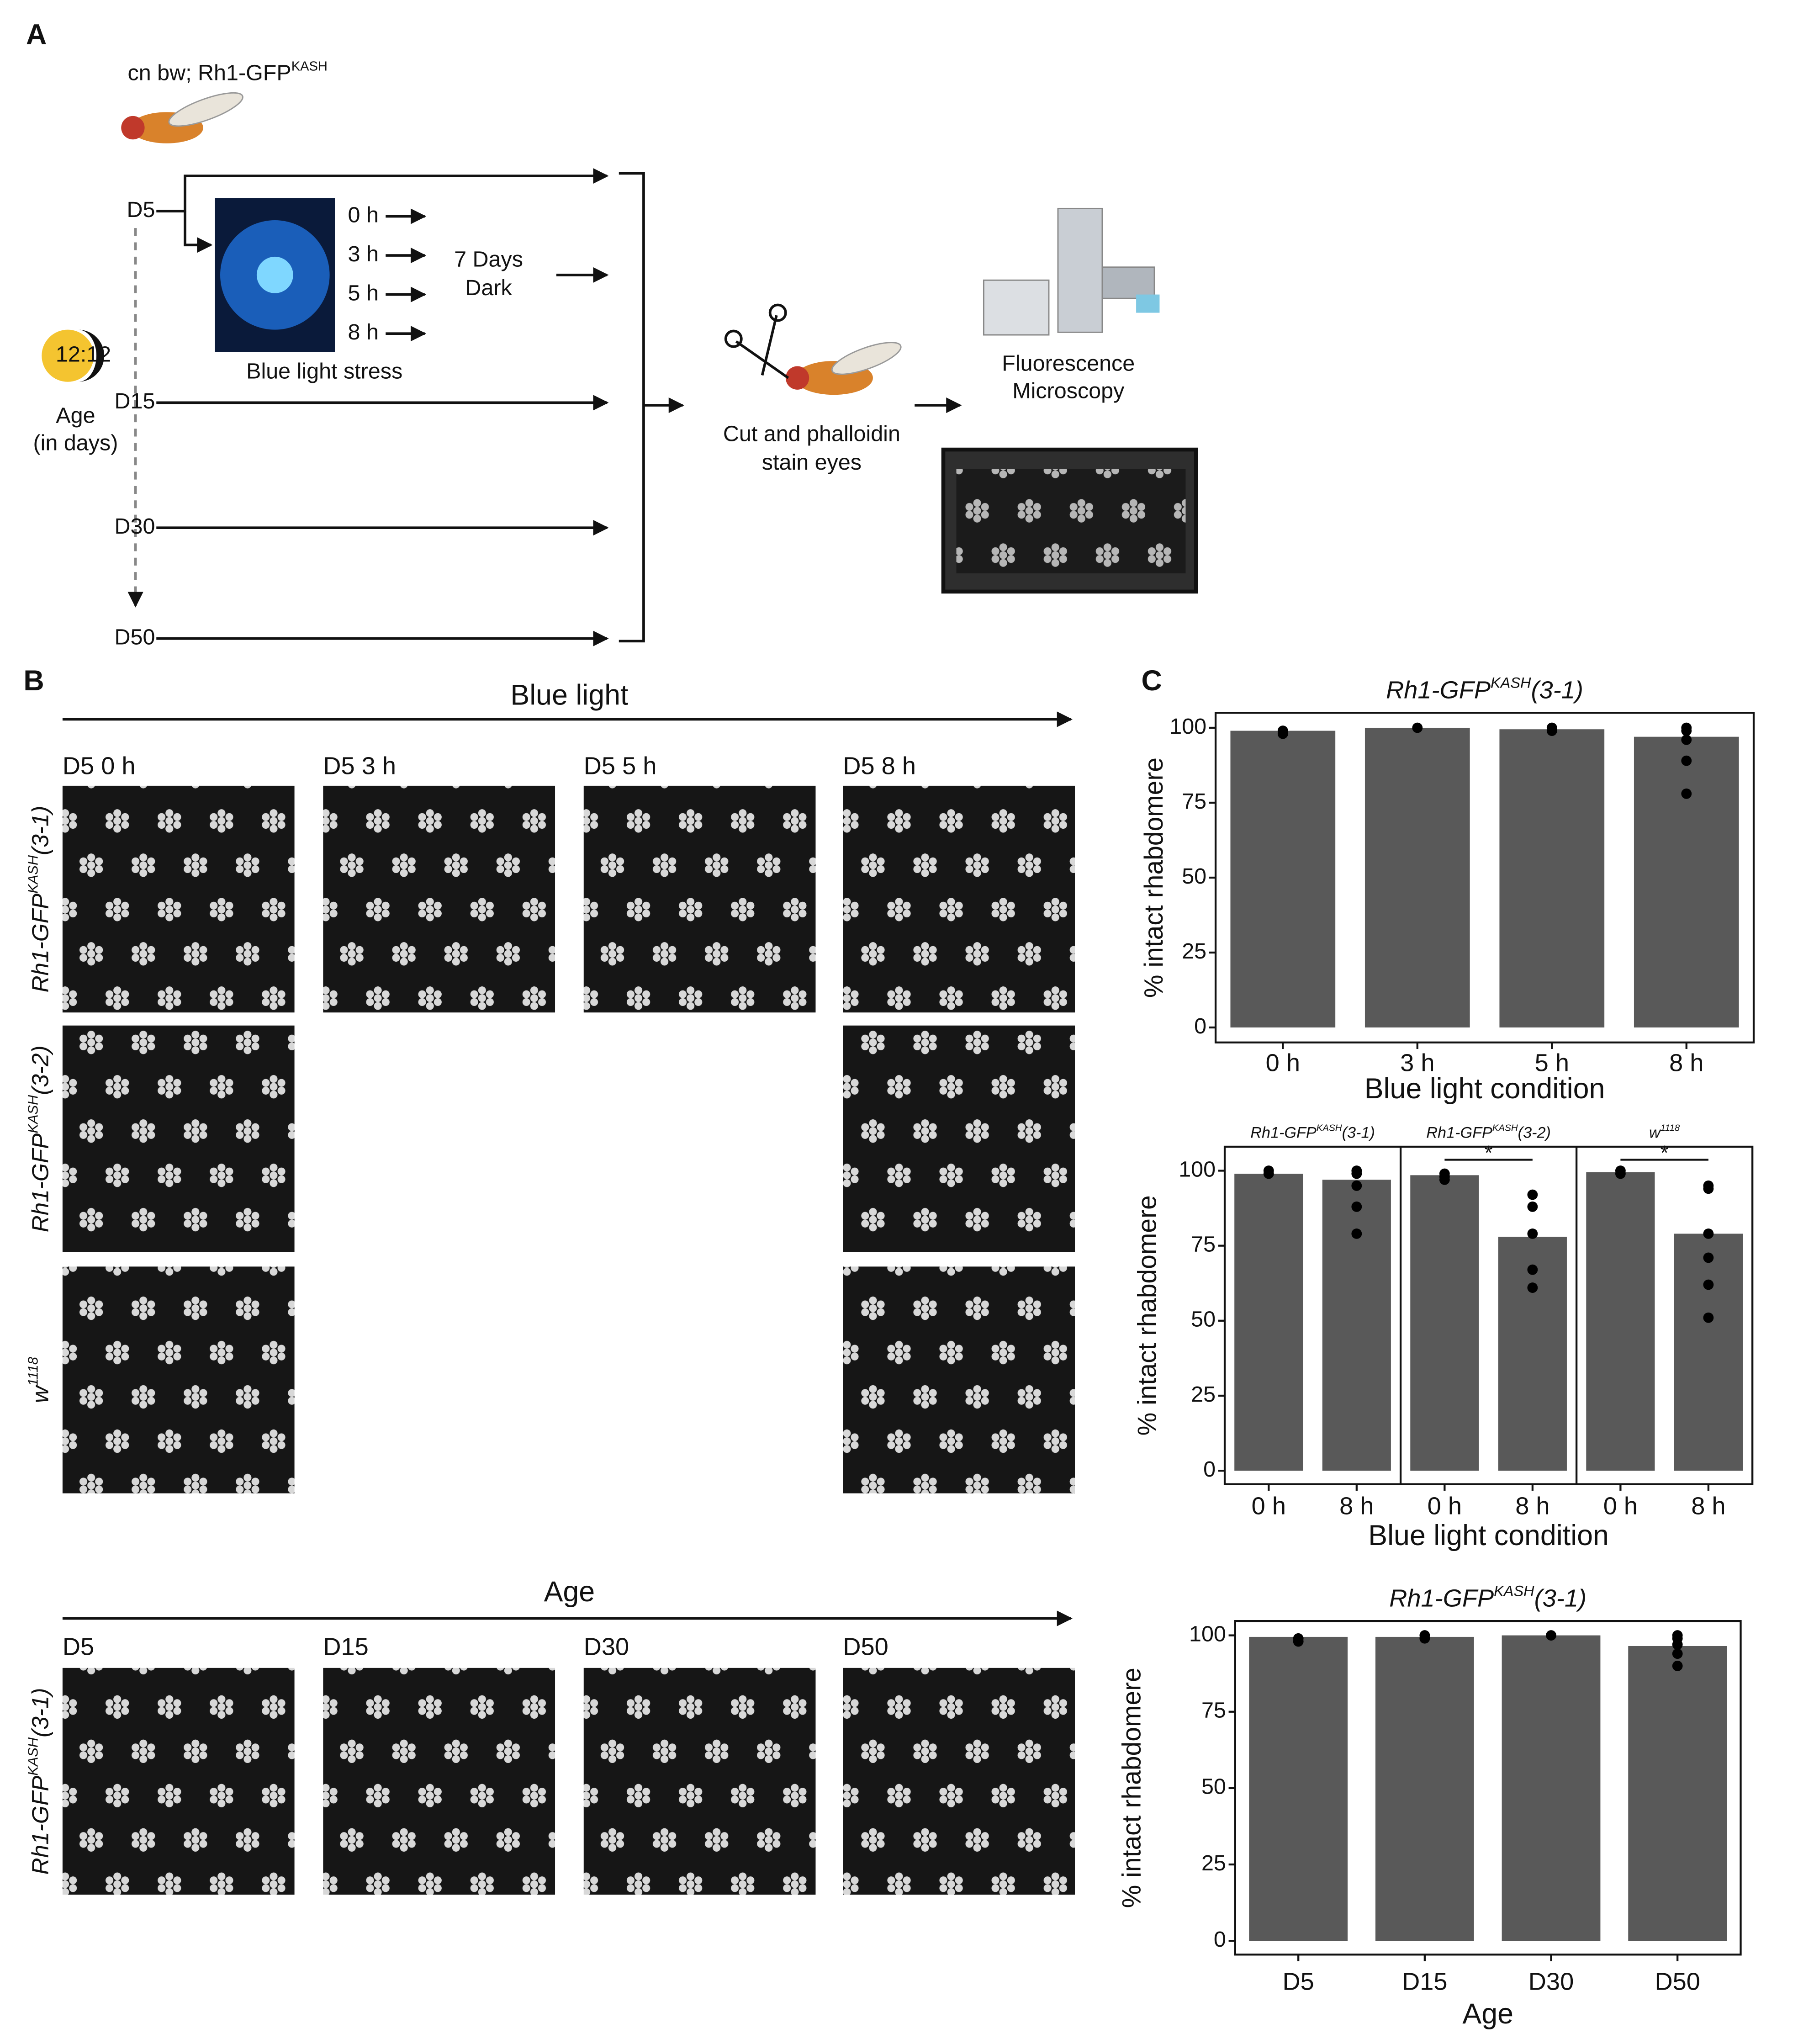 The image size is (1798, 2044). What do you see at coordinates (40, 1183) in the screenshot?
I see `row-label-part: Rh1-GFP` at bounding box center [40, 1183].